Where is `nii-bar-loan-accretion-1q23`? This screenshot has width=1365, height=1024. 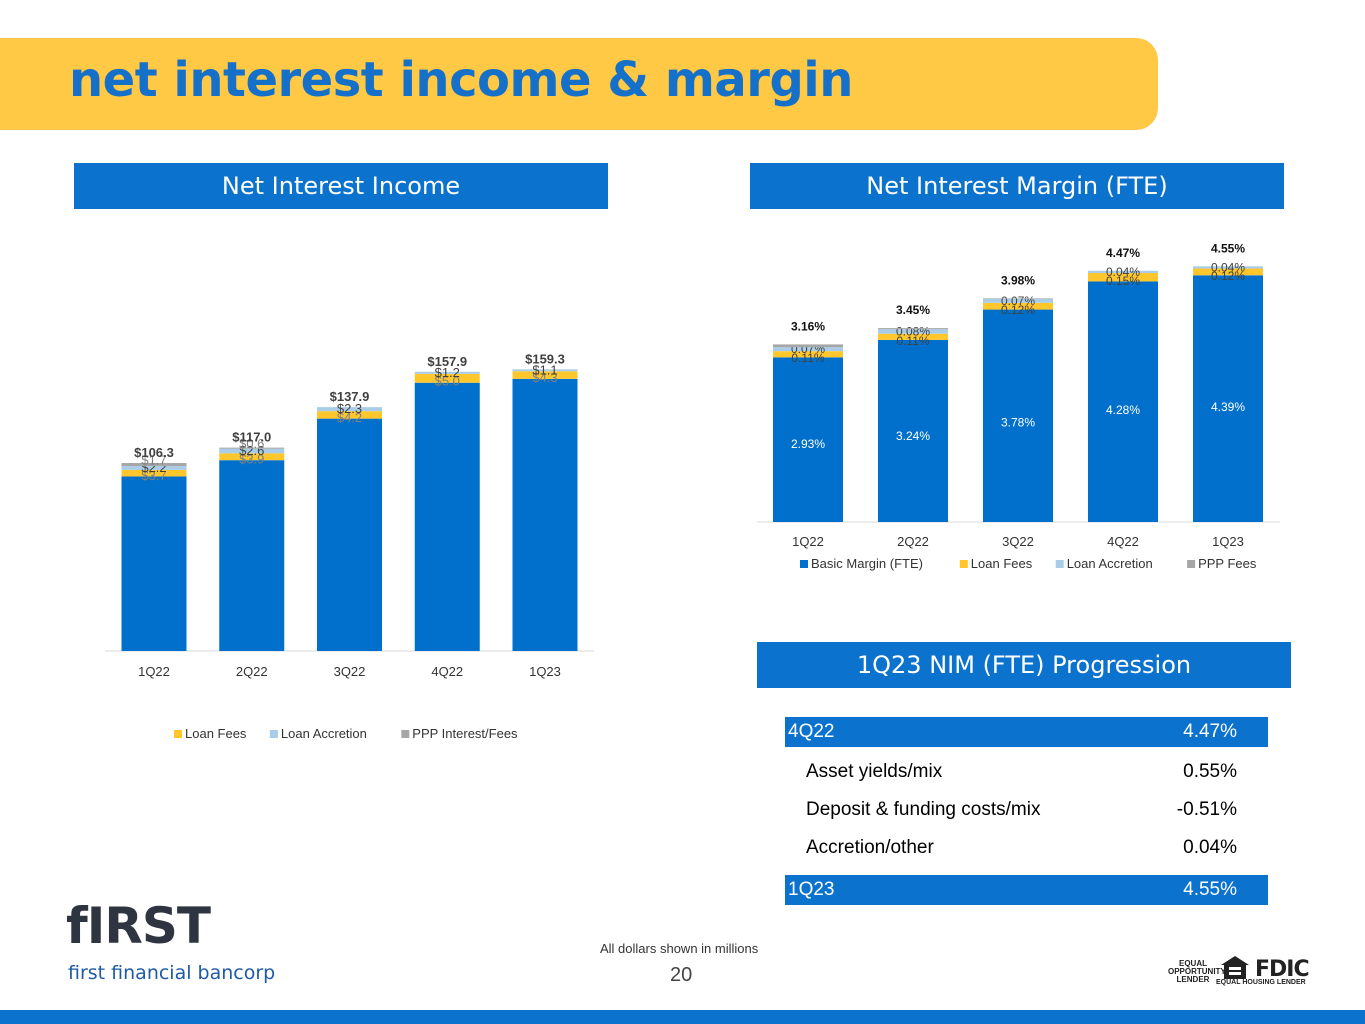
nii-bar-loan-accretion-1q23 is located at coordinates (545, 370).